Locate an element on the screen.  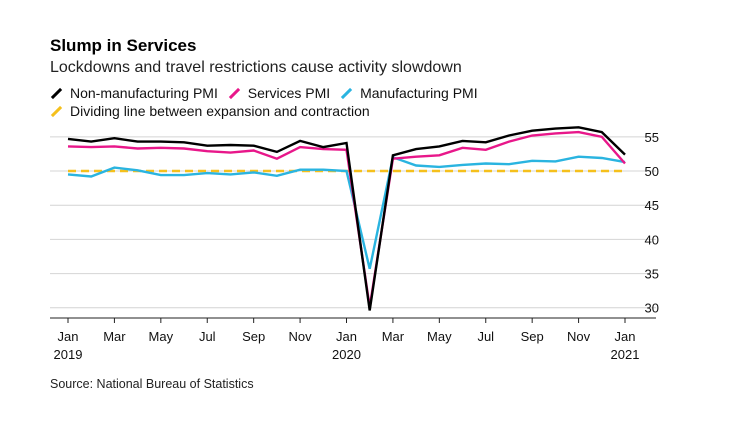
y-tick-label: 45 is located at coordinates (652, 205).